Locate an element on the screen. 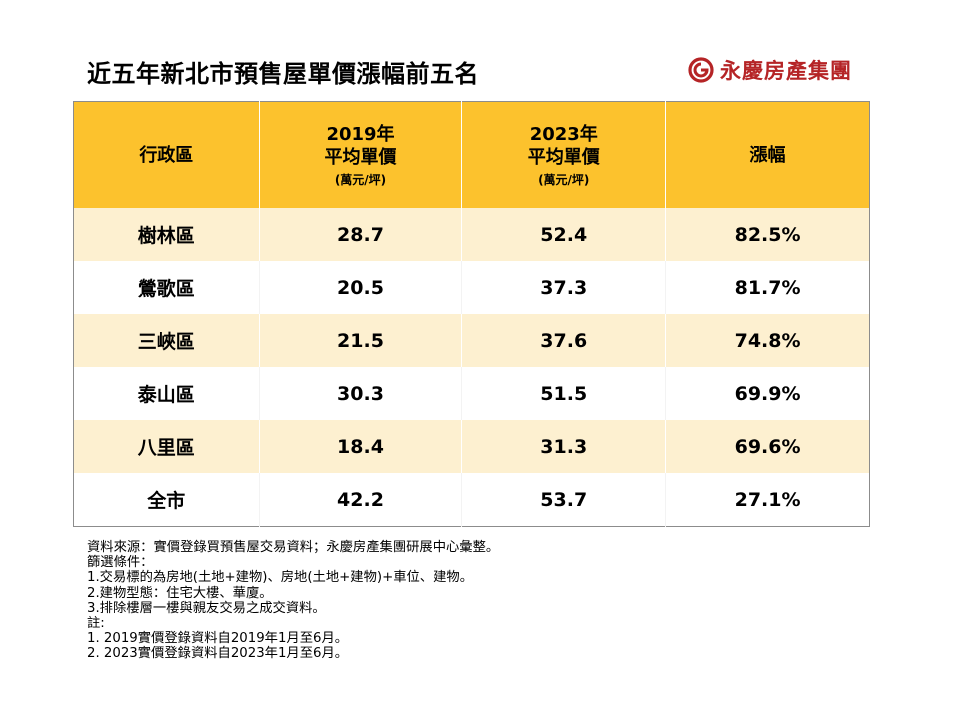  cell-2023-price: 31.3 is located at coordinates (563, 446).